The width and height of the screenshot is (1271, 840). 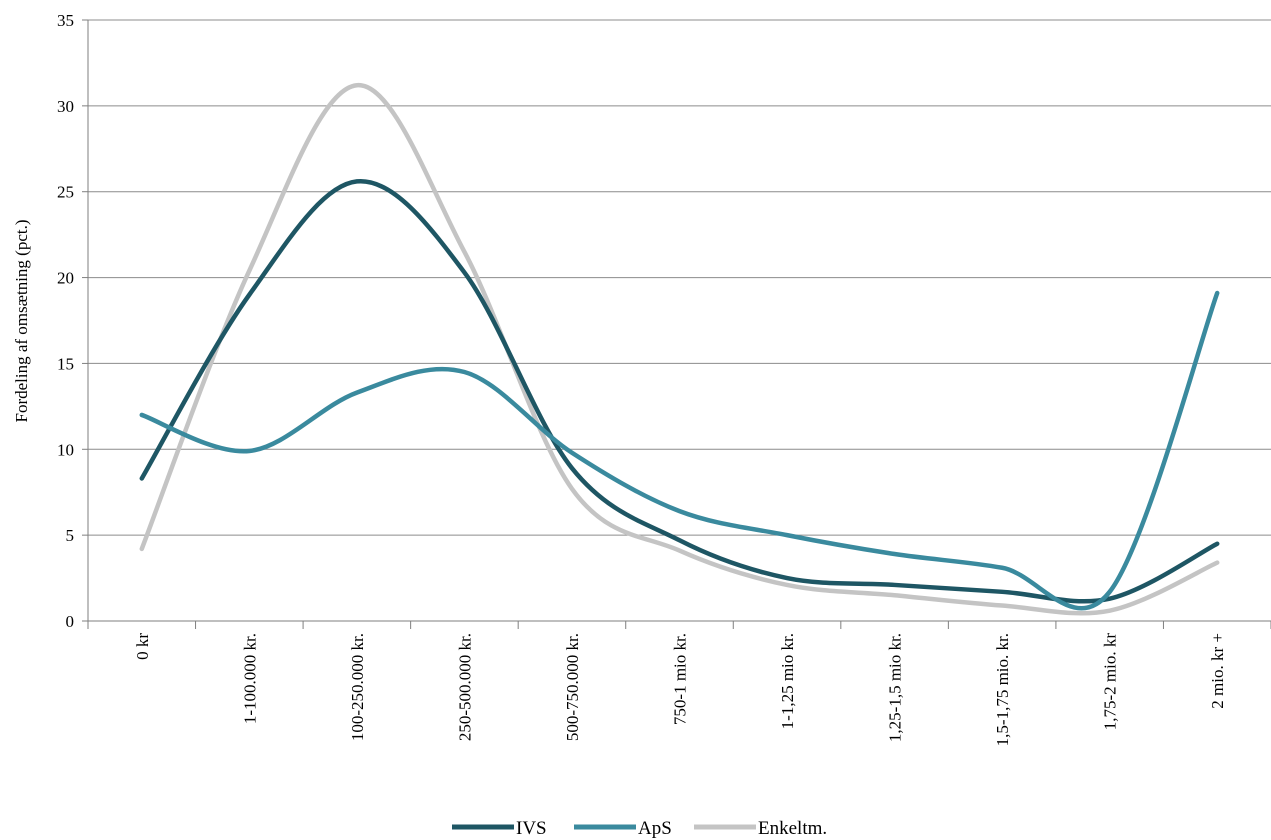 What do you see at coordinates (792, 828) in the screenshot?
I see `legend-label: Enkeltm.` at bounding box center [792, 828].